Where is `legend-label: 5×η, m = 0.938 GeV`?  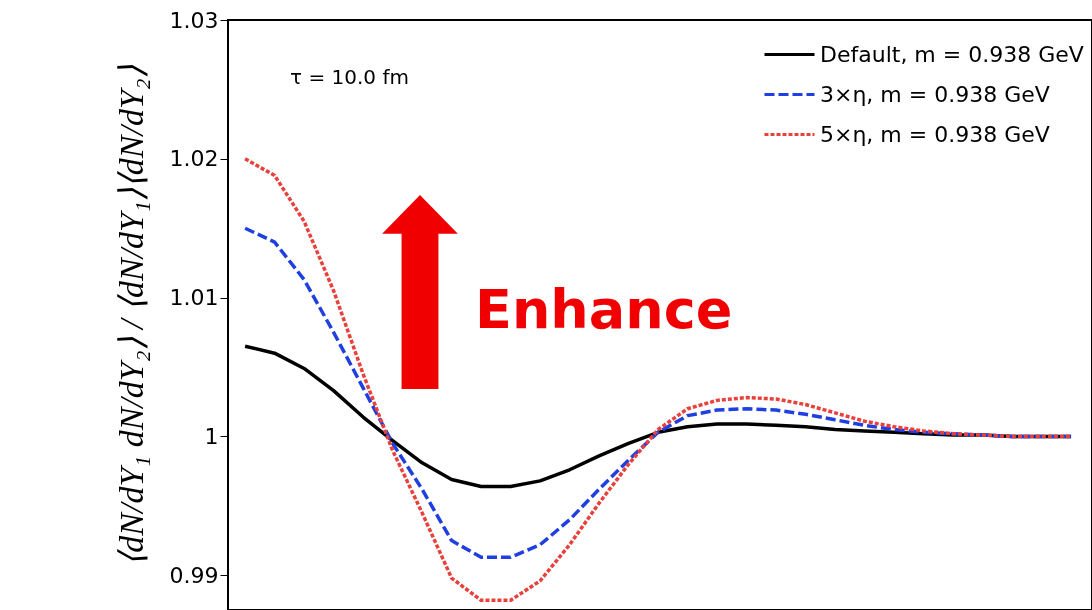 legend-label: 5×η, m = 0.938 GeV is located at coordinates (935, 134).